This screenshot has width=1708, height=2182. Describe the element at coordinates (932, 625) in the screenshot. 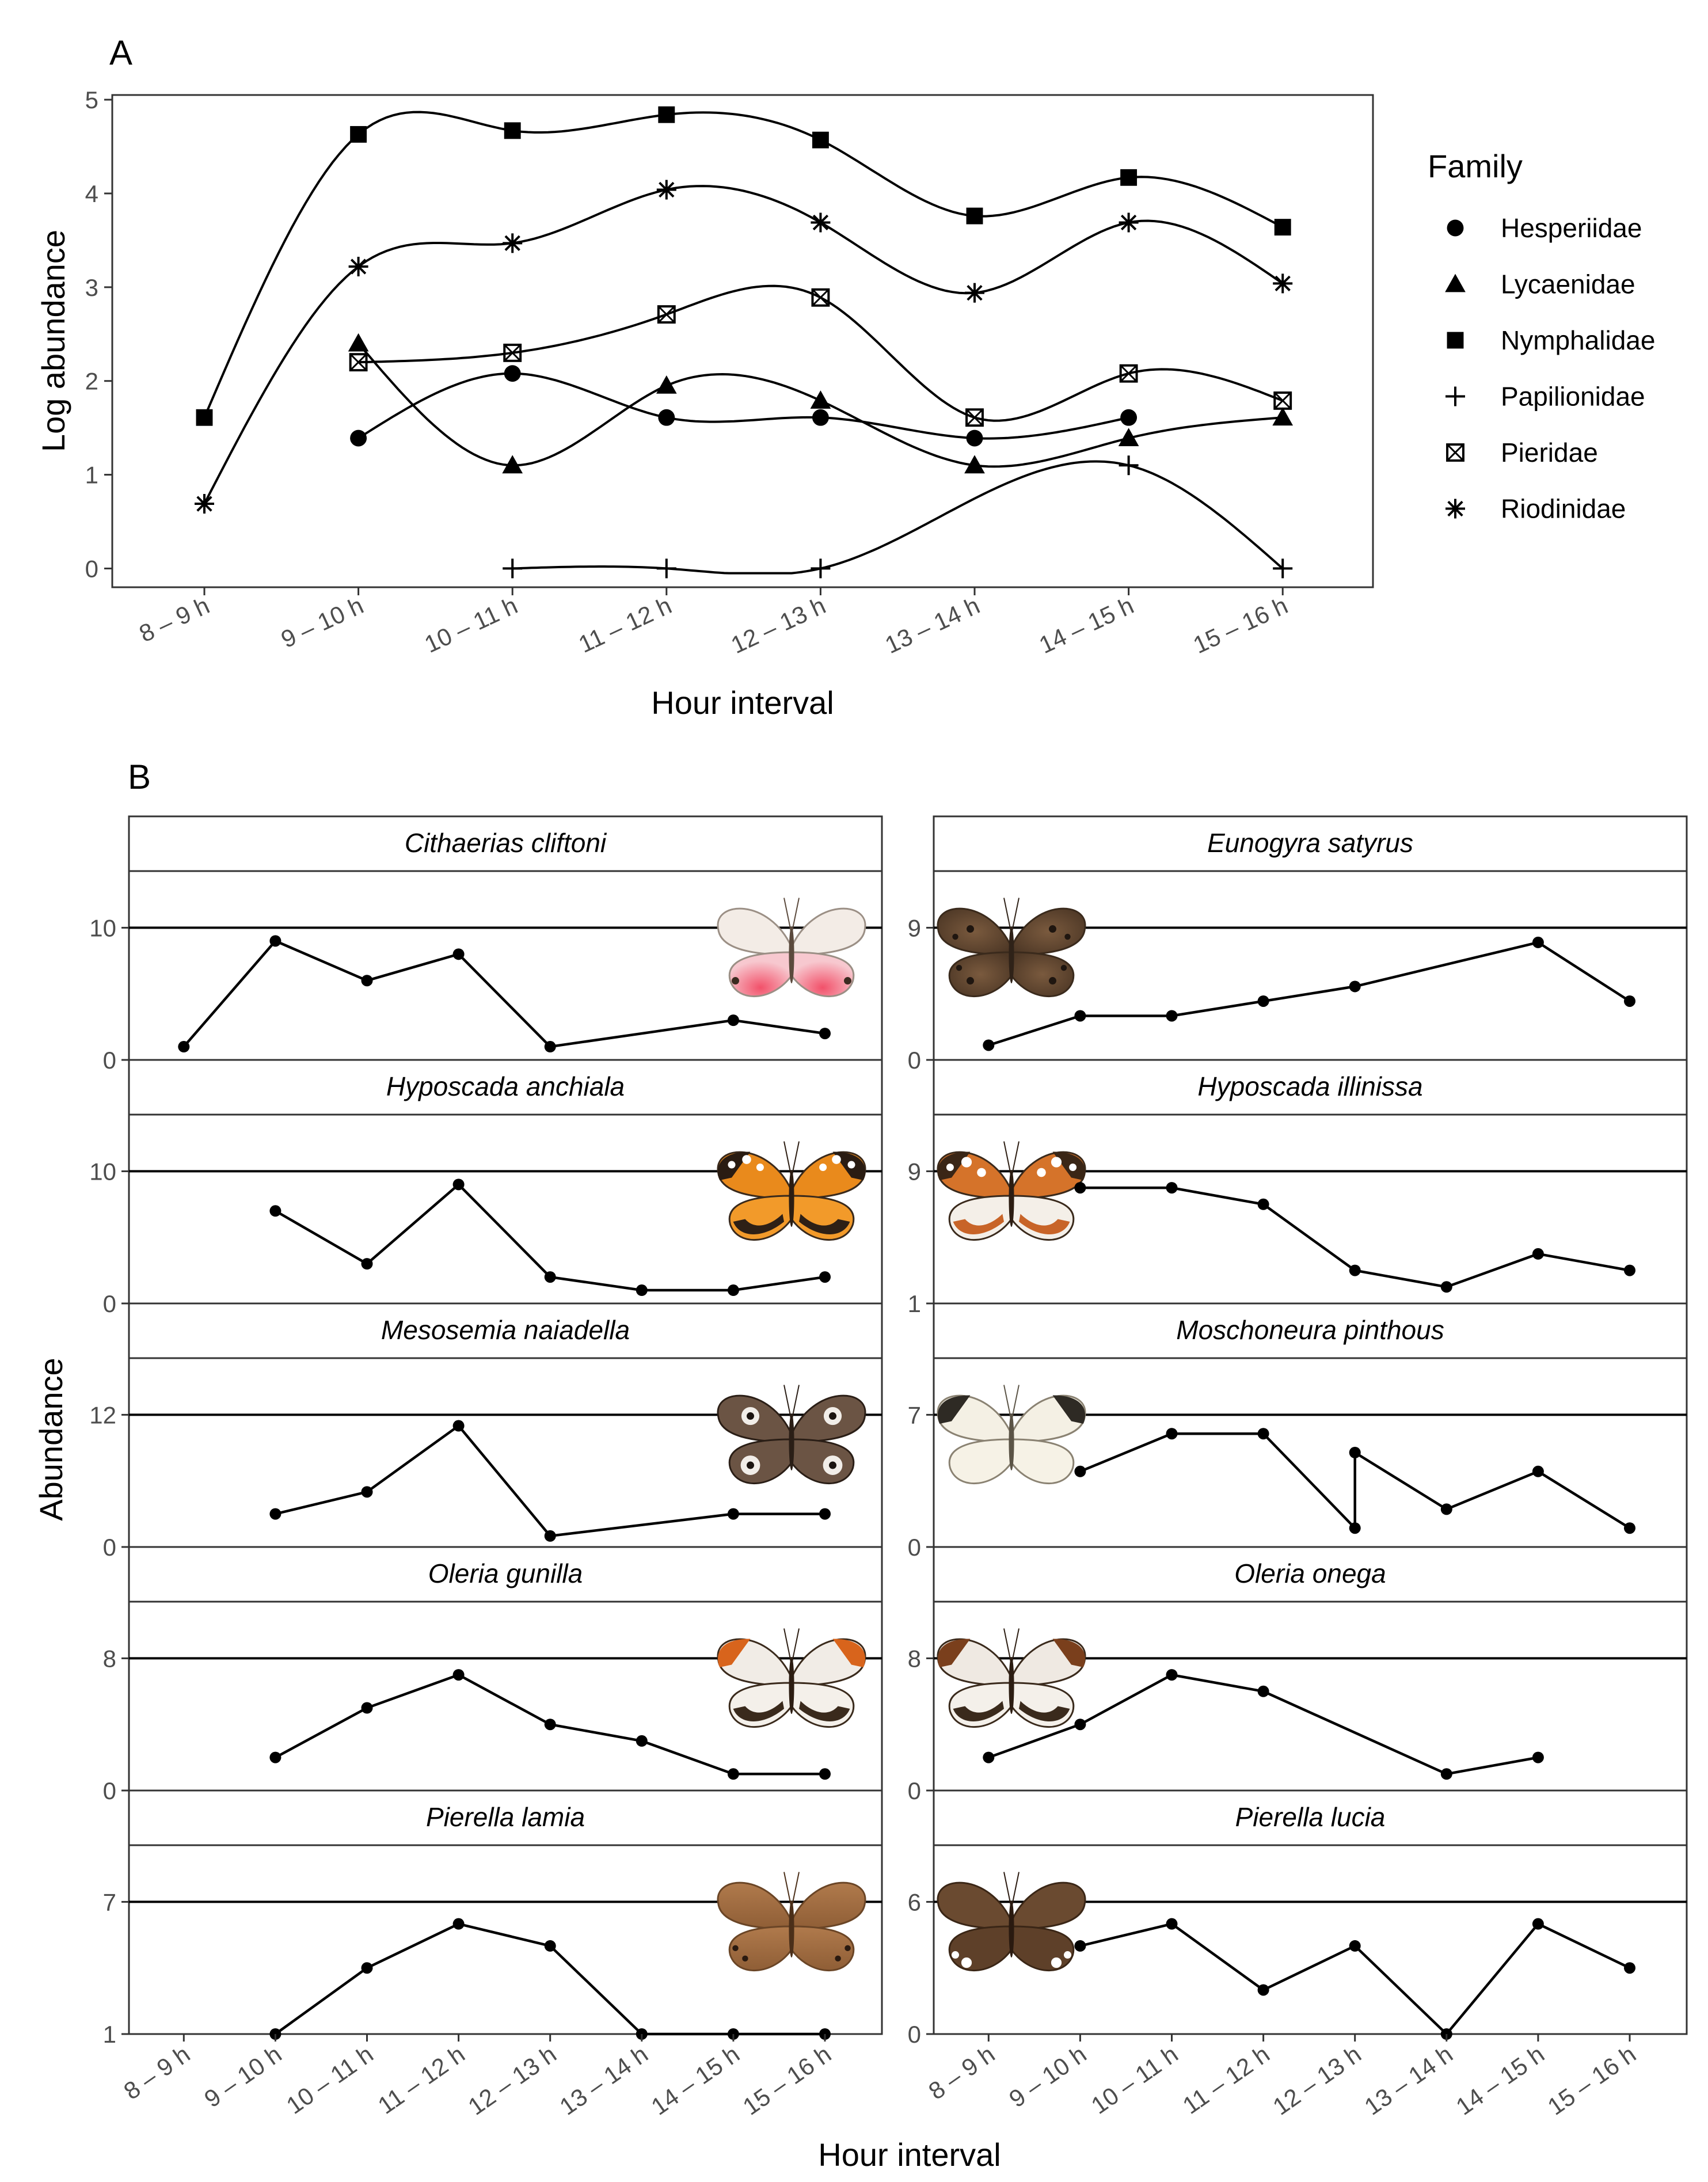

I see `x-tick-label: 13 – 14 h` at that location.